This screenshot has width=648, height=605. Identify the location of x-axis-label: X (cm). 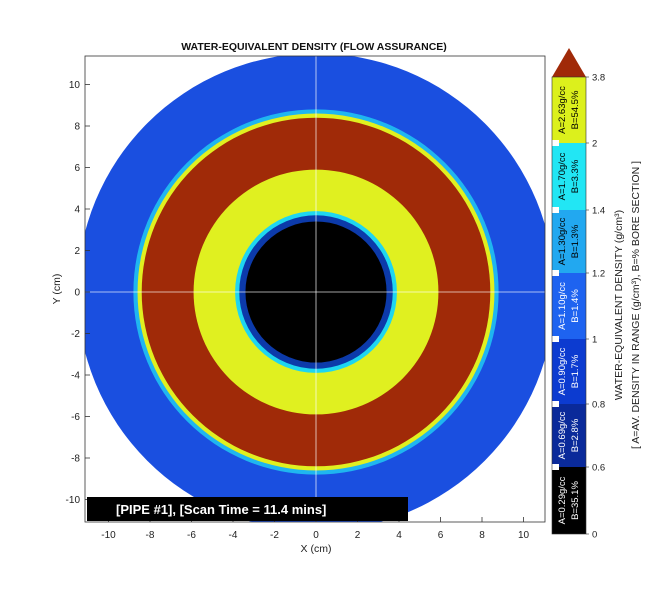
(316, 549).